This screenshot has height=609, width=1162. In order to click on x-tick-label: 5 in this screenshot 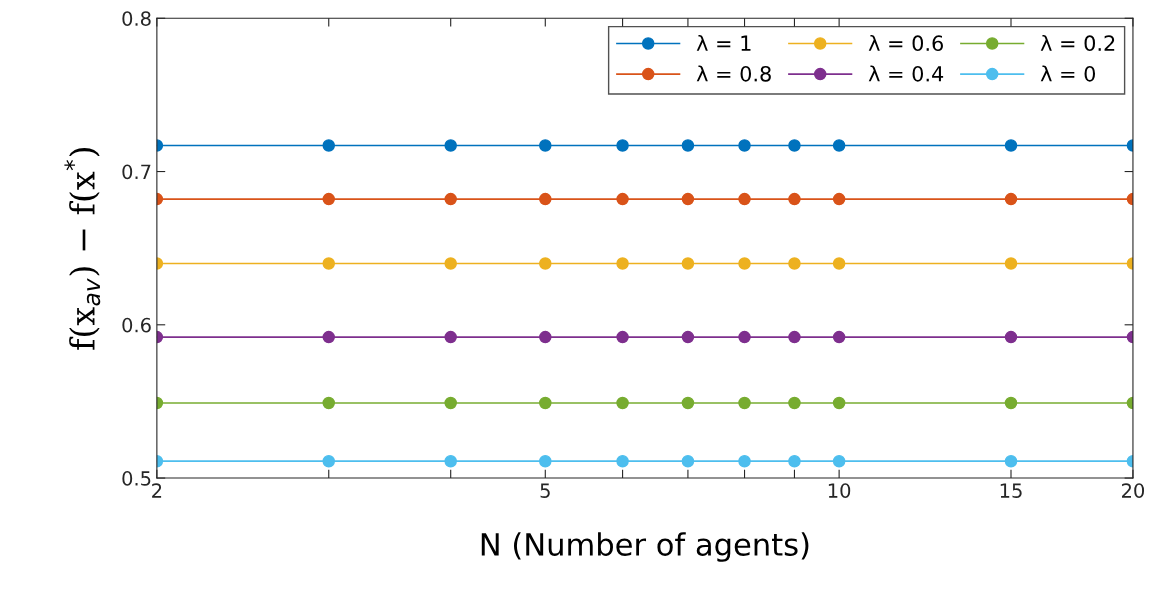, I will do `click(545, 490)`.